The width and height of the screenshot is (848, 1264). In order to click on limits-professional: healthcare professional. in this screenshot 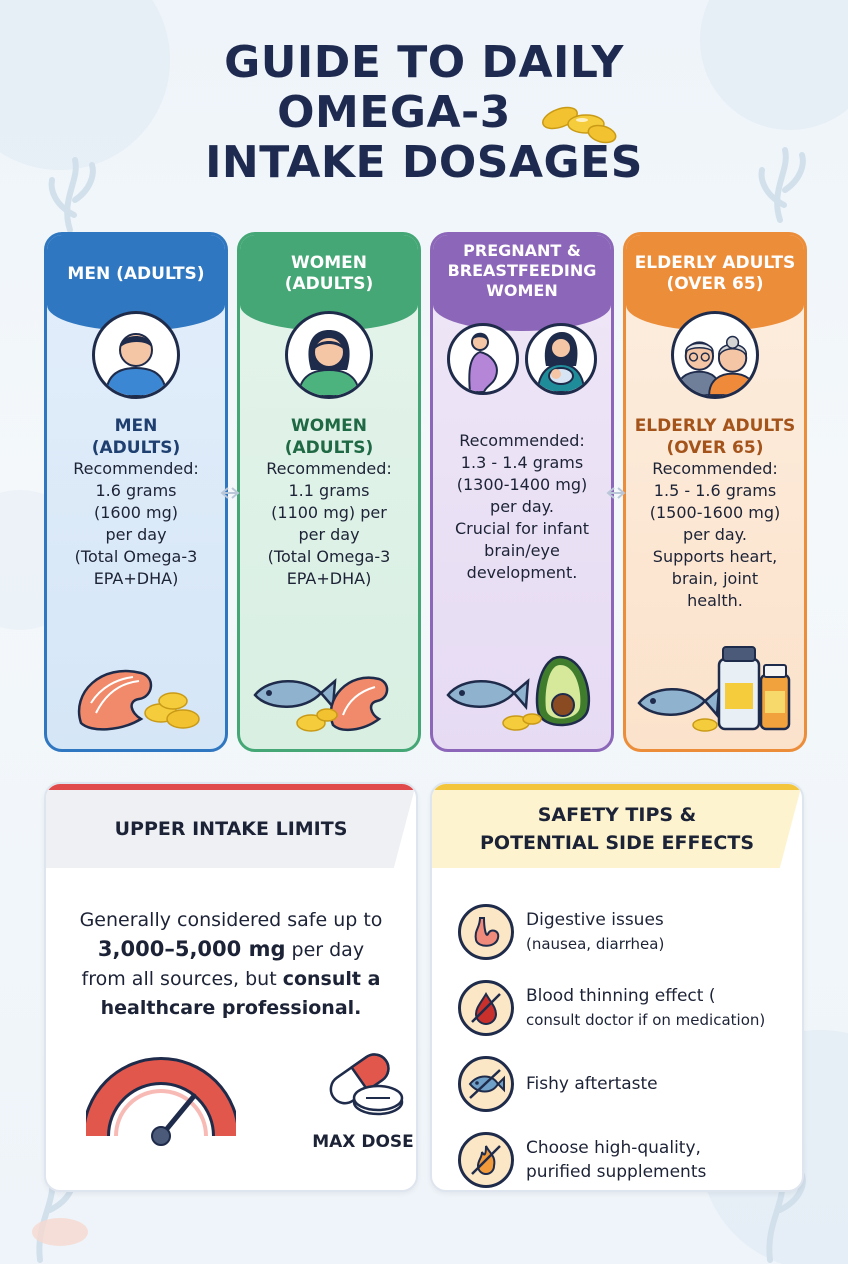, I will do `click(231, 1008)`.